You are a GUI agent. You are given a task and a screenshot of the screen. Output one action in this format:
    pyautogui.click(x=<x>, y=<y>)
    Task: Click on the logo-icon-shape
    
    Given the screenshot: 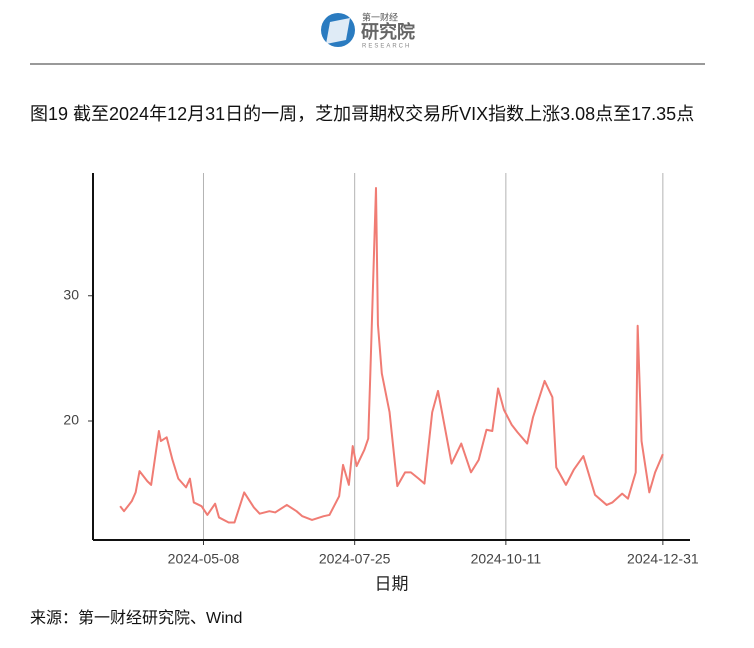 What is the action you would take?
    pyautogui.click(x=338, y=31)
    